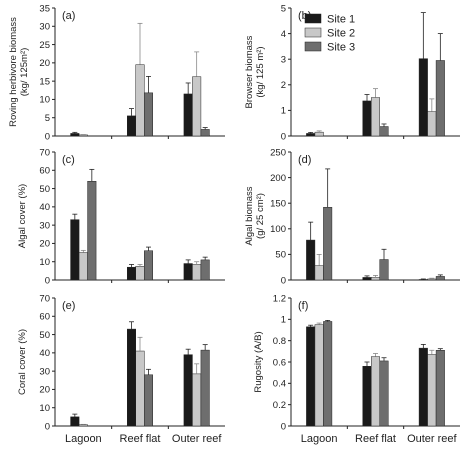 The height and width of the screenshot is (453, 474). What do you see at coordinates (341, 34) in the screenshot?
I see `legend-label-site-2: Site 2` at bounding box center [341, 34].